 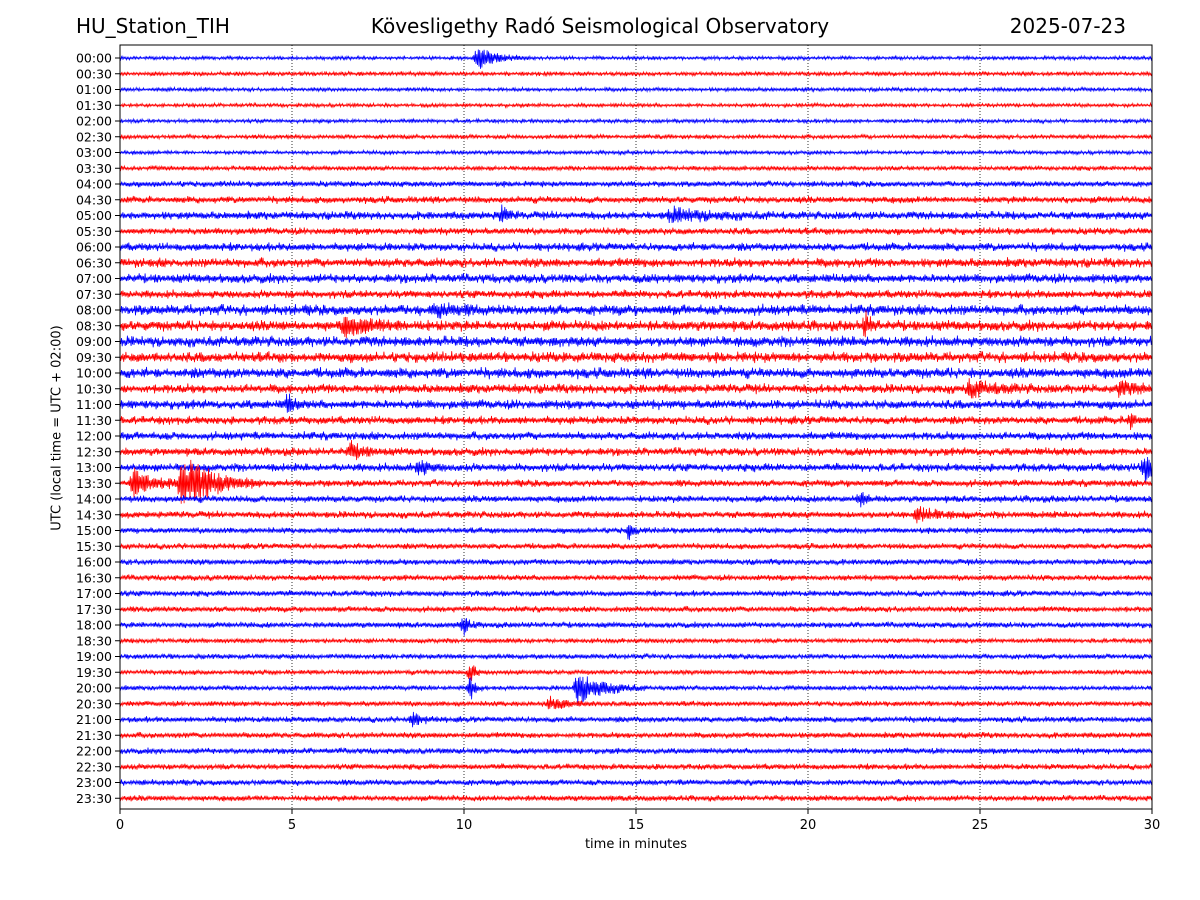 I want to click on y-tick-label: 09:30, so click(x=94, y=357).